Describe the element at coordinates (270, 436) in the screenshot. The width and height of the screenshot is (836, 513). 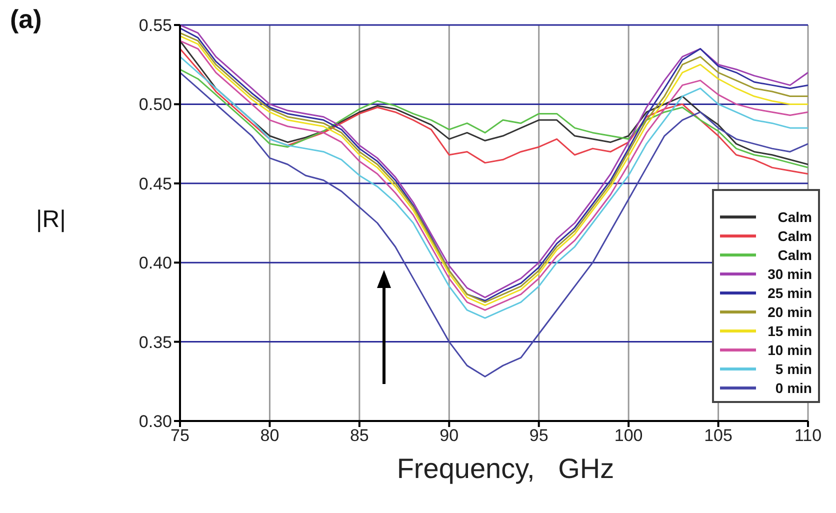
I see `x-tick-label: 80` at that location.